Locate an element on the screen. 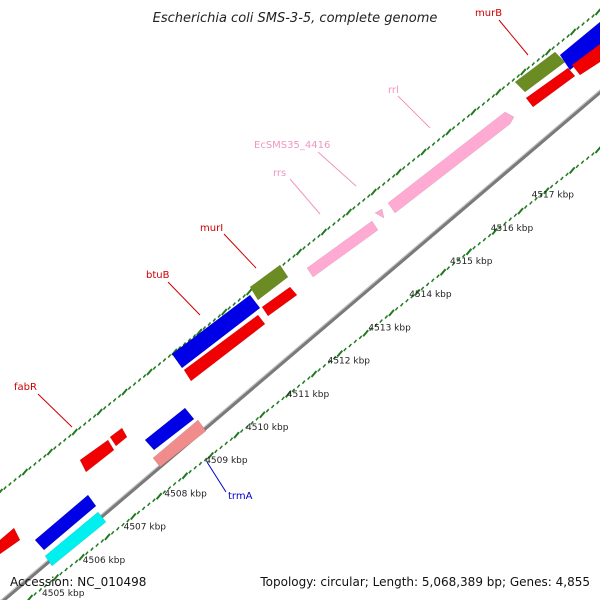  gene-pink-small is located at coordinates (379, 213).